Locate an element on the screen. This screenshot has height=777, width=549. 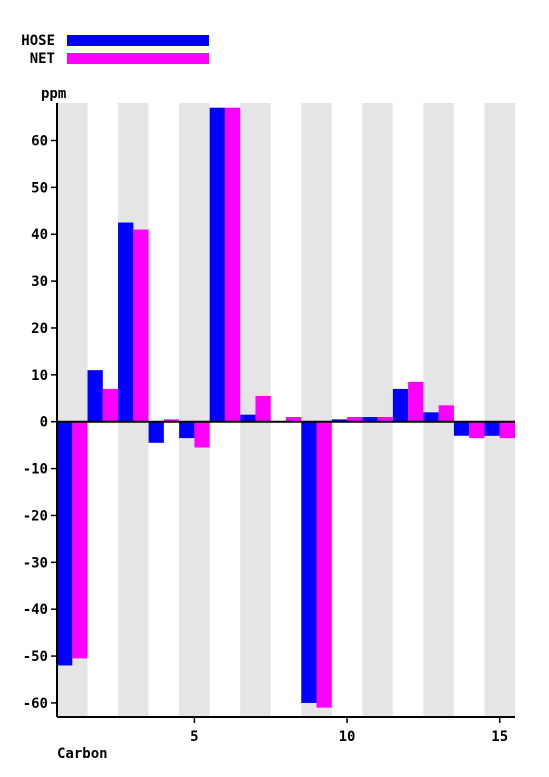
y-tick-label: -40 is located at coordinates (35, 610).